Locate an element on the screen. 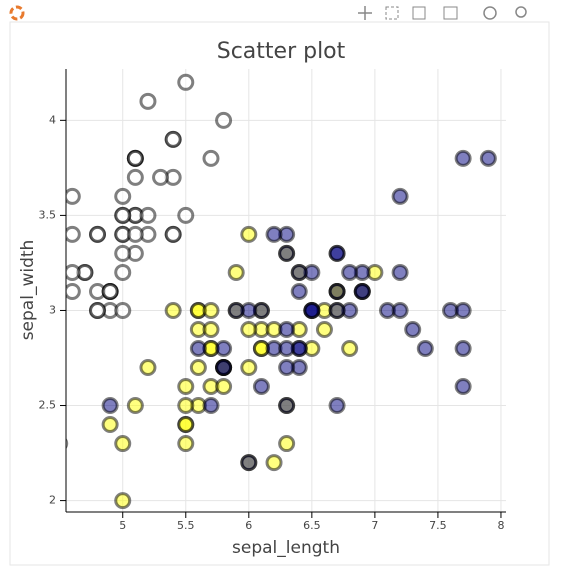 This screenshot has width=567, height=580. zoom-tool is located at coordinates (419, 13).